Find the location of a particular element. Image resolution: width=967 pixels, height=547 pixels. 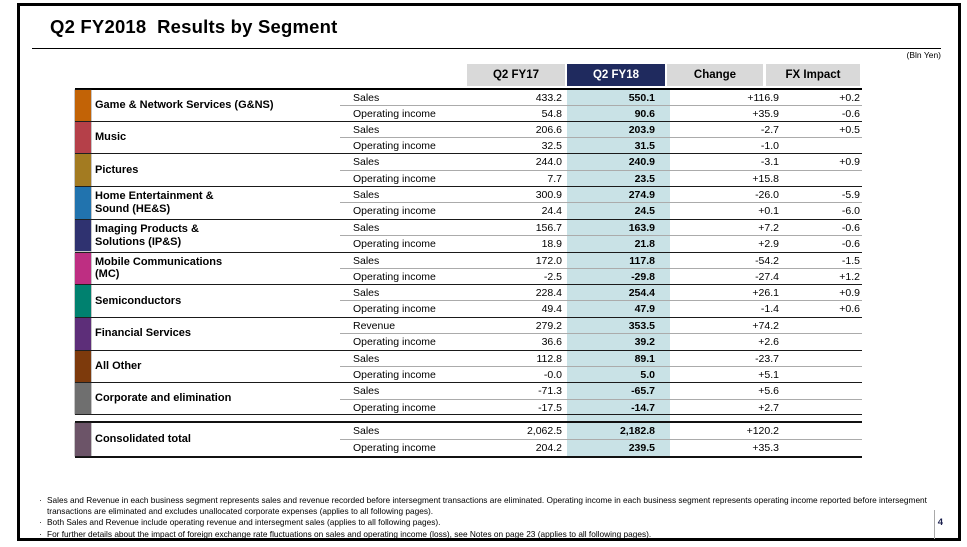

table-row: Operating income -17.5 -14.7 +2.7 is located at coordinates (468, 407).